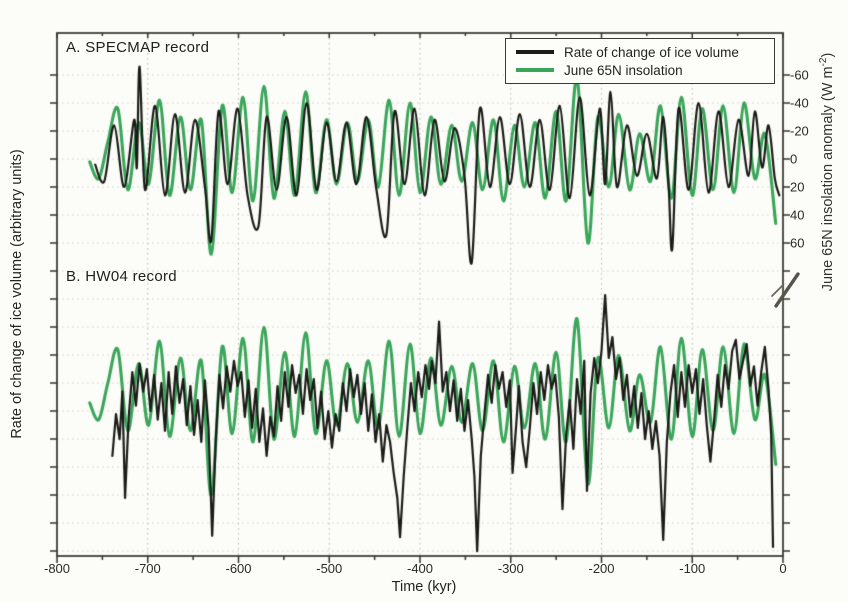 The image size is (848, 602). I want to click on x-tick-label: -100, so click(692, 568).